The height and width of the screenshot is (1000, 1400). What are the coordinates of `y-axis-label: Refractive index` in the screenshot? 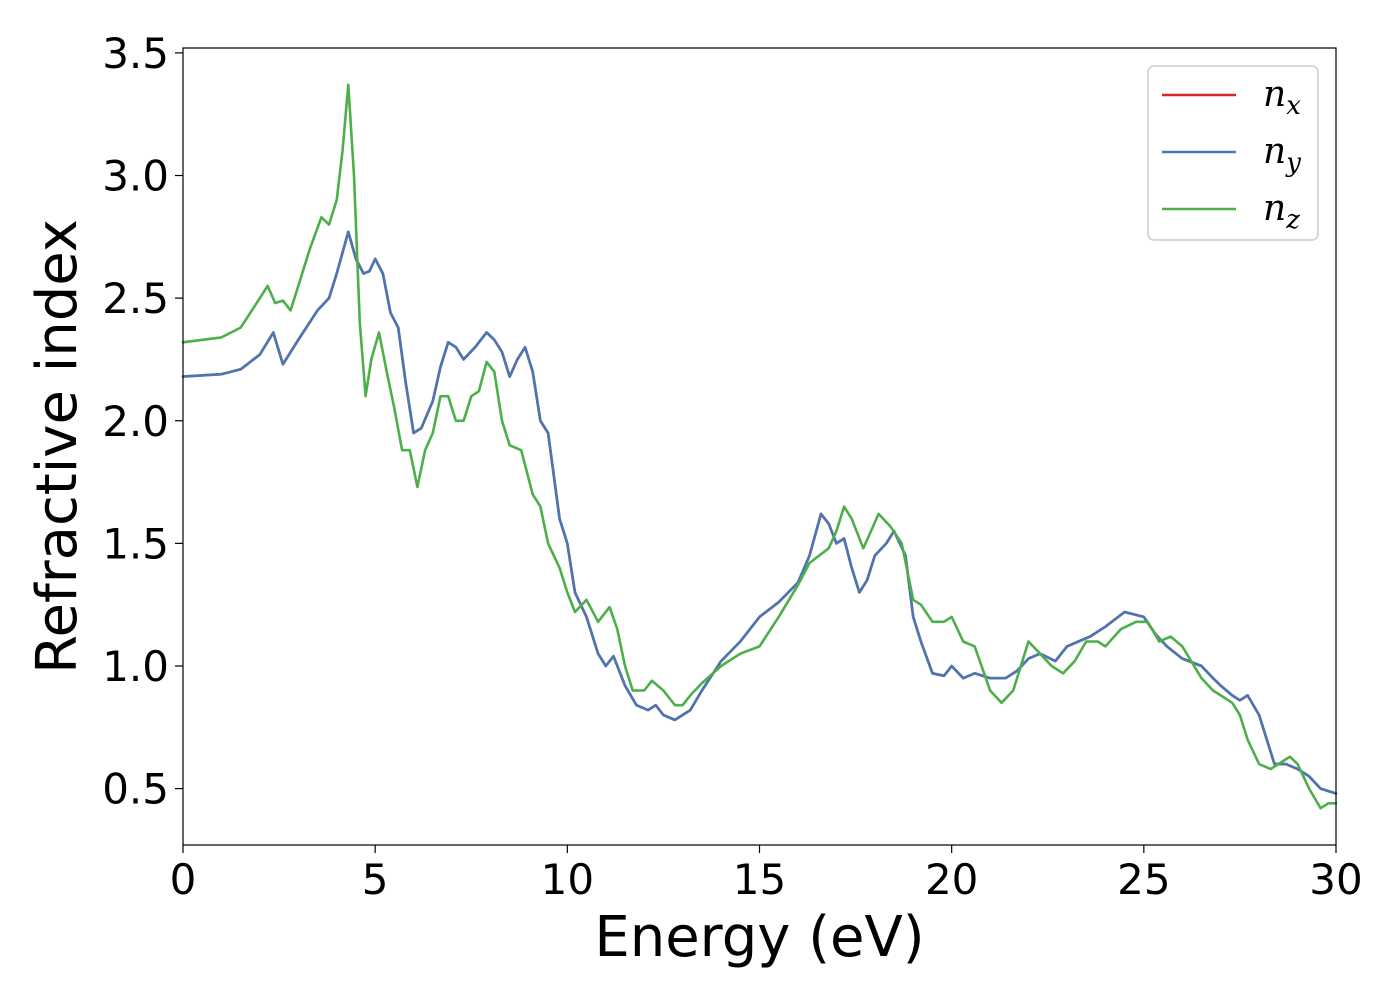 It's located at (57, 446).